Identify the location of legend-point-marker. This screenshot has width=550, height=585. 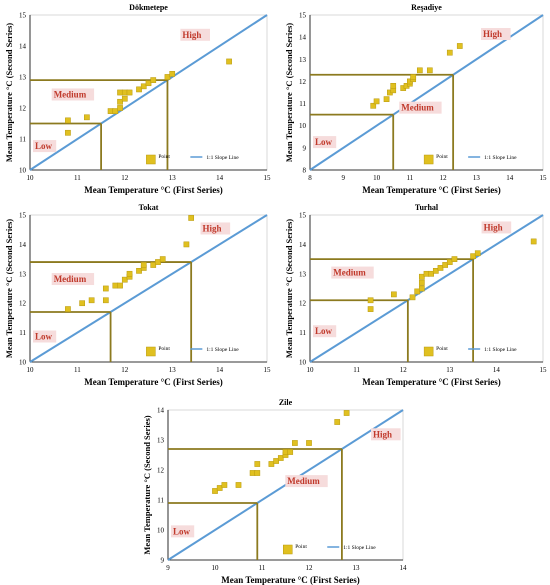
(151, 159).